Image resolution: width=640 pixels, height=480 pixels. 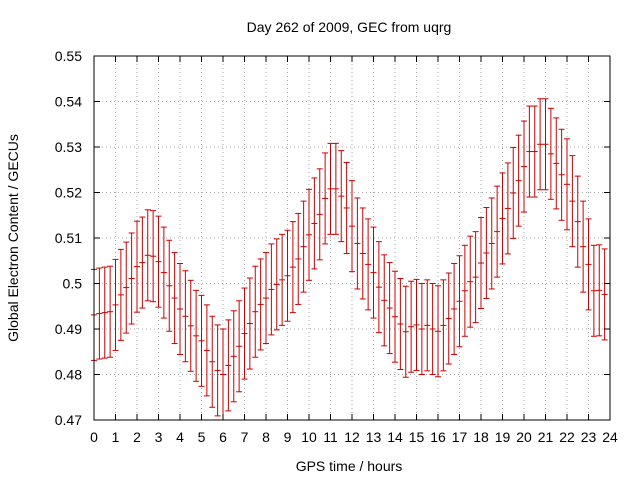 What do you see at coordinates (68, 375) in the screenshot?
I see `y-tick-label: 0.48` at bounding box center [68, 375].